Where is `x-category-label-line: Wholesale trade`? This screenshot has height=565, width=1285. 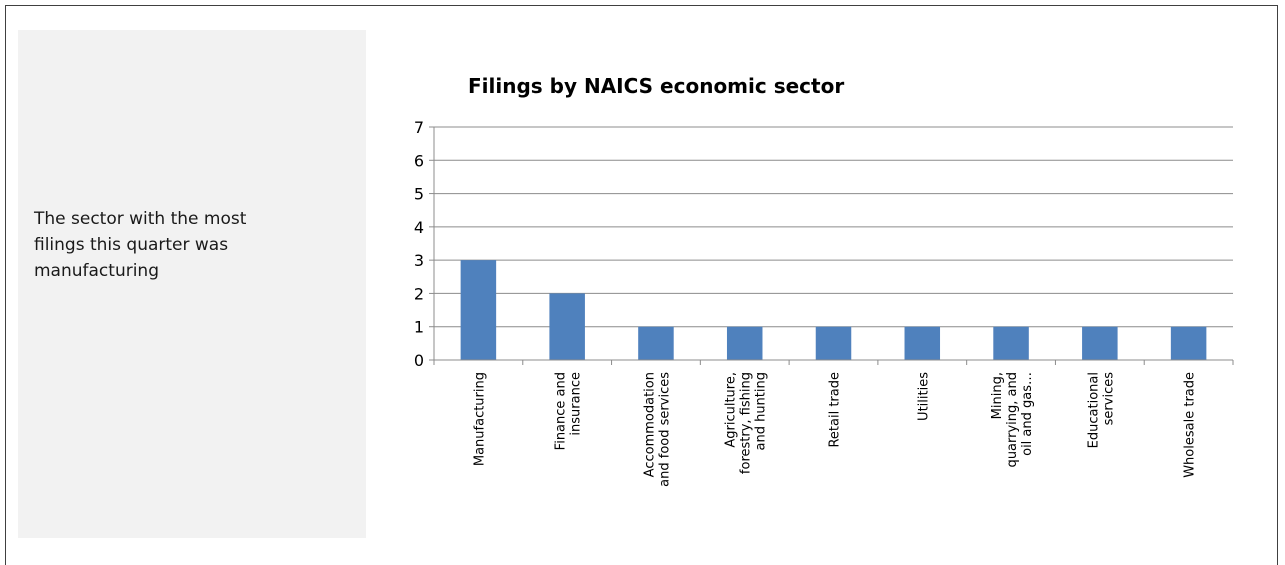 x-category-label-line: Wholesale trade is located at coordinates (1190, 425).